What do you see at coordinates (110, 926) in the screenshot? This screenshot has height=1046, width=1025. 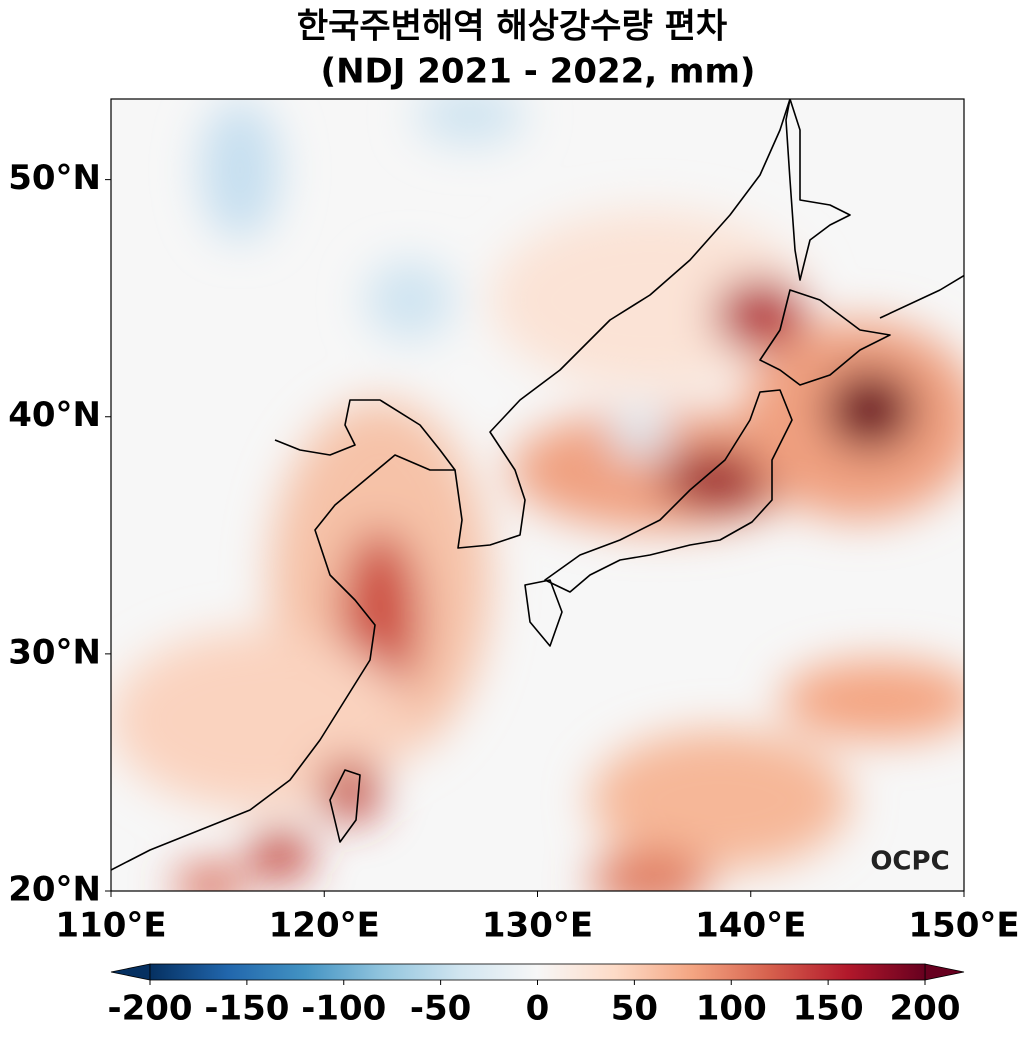 I see `x-tick-label: 110°E` at bounding box center [110, 926].